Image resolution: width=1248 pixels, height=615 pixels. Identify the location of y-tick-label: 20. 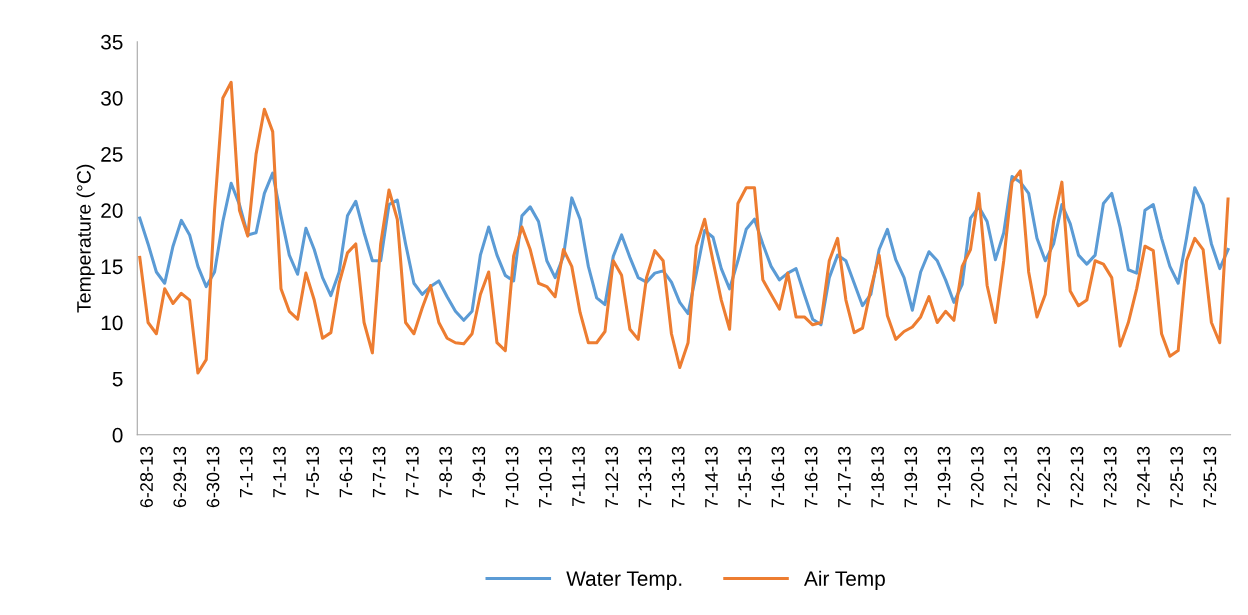
(112, 210).